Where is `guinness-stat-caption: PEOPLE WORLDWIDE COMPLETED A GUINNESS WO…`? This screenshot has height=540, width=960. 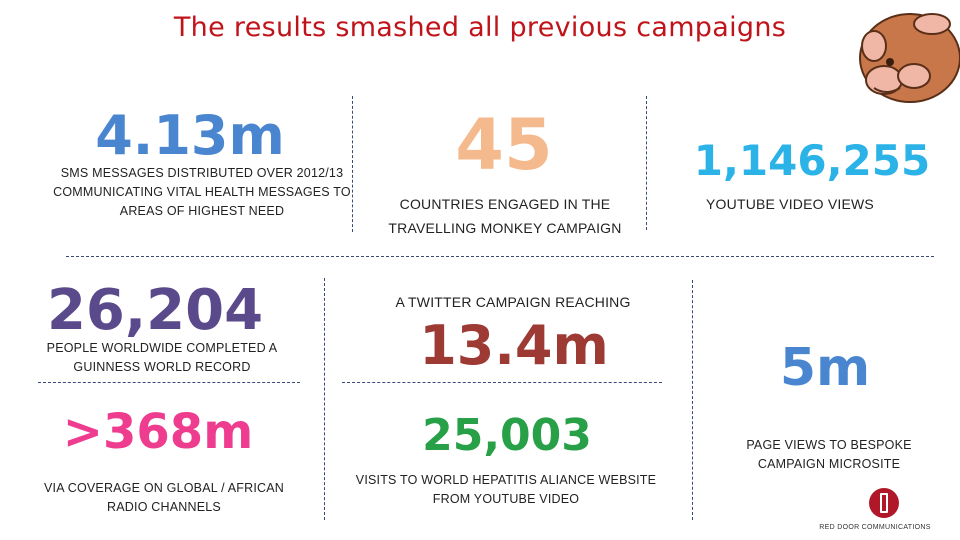
guinness-stat-caption: PEOPLE WORLDWIDE COMPLETED A GUINNESS WO… is located at coordinates (162, 357).